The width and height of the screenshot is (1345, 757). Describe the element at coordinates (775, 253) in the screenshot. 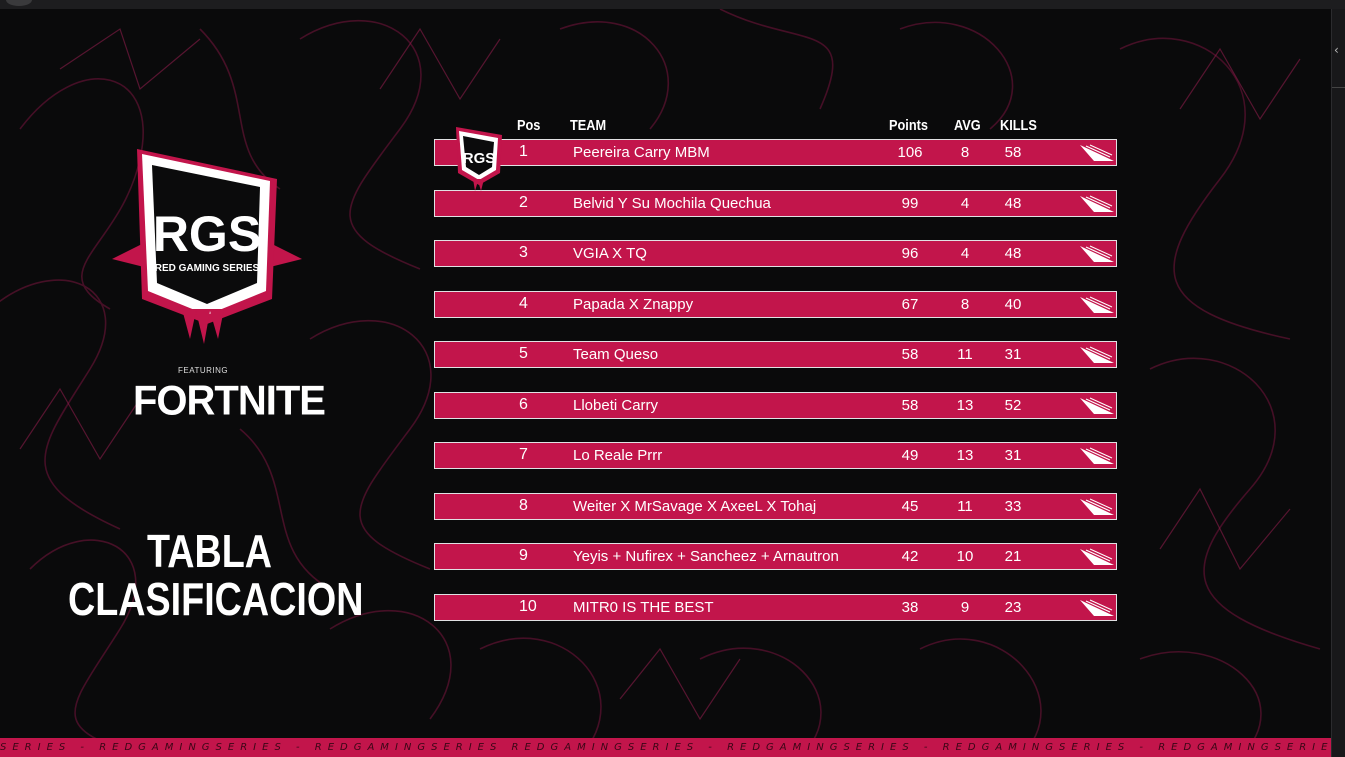

I see `table-row: 3 VGIA X TQ 96 4 48` at that location.